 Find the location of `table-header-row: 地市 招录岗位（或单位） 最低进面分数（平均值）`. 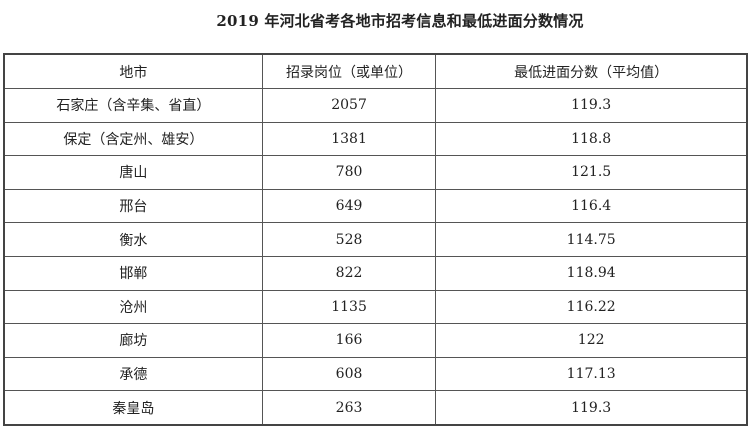

table-header-row: 地市 招录岗位（或单位） 最低进面分数（平均值） is located at coordinates (375, 71).